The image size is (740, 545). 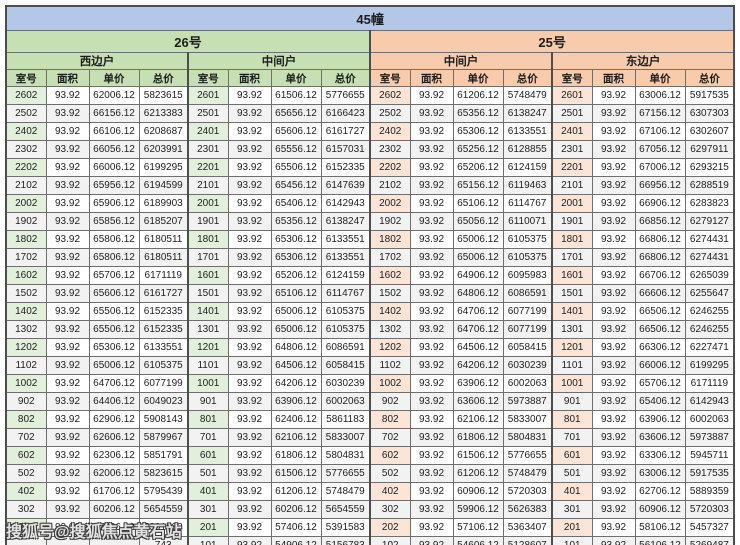 I want to click on data-cell: 64206.12, so click(x=478, y=365).